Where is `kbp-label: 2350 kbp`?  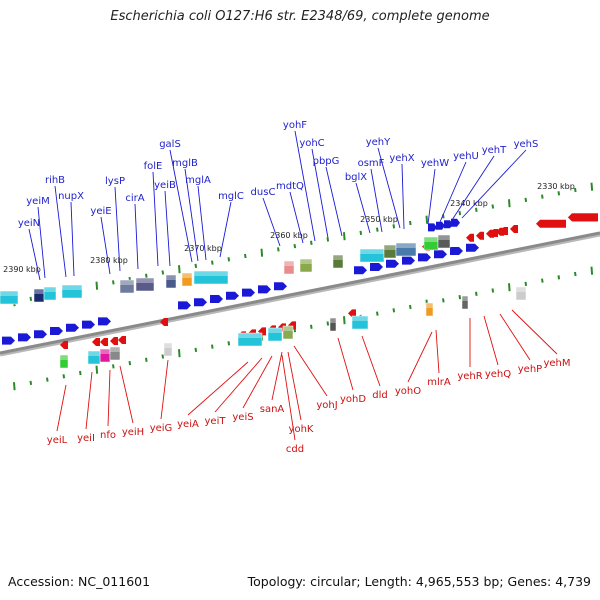
kbp-label: 2350 kbp is located at coordinates (379, 219).